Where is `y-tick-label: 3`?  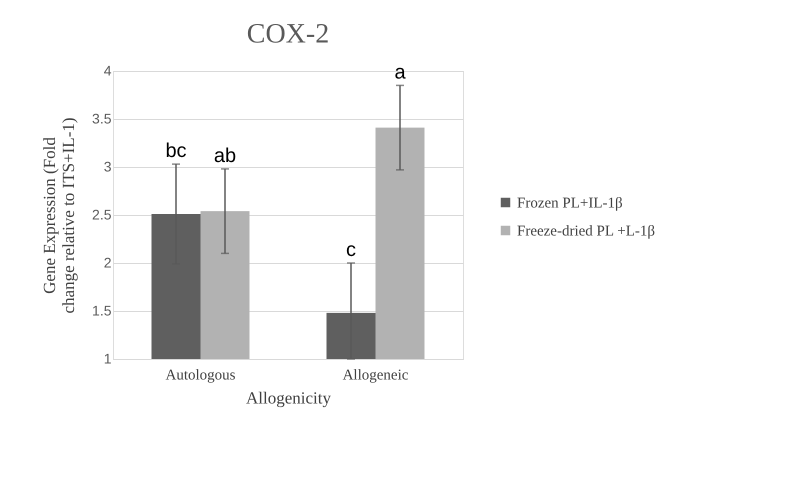 y-tick-label: 3 is located at coordinates (108, 166).